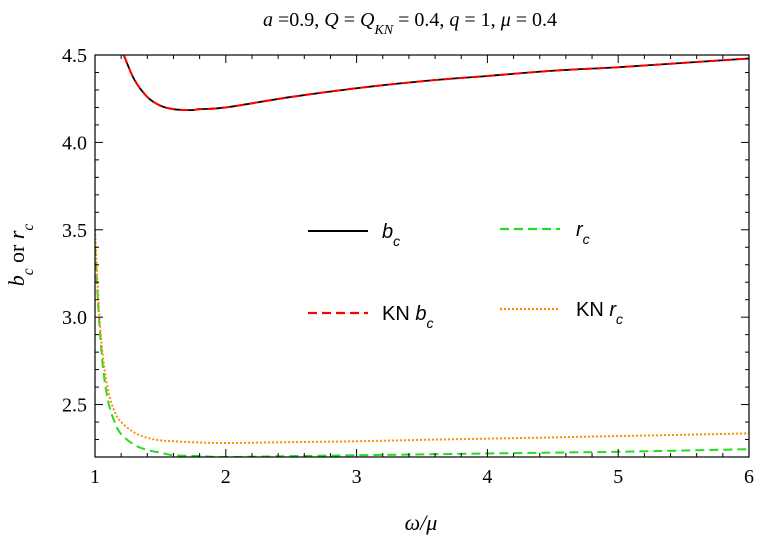 Image resolution: width=757 pixels, height=539 pixels. I want to click on legend-label: rc, so click(583, 233).